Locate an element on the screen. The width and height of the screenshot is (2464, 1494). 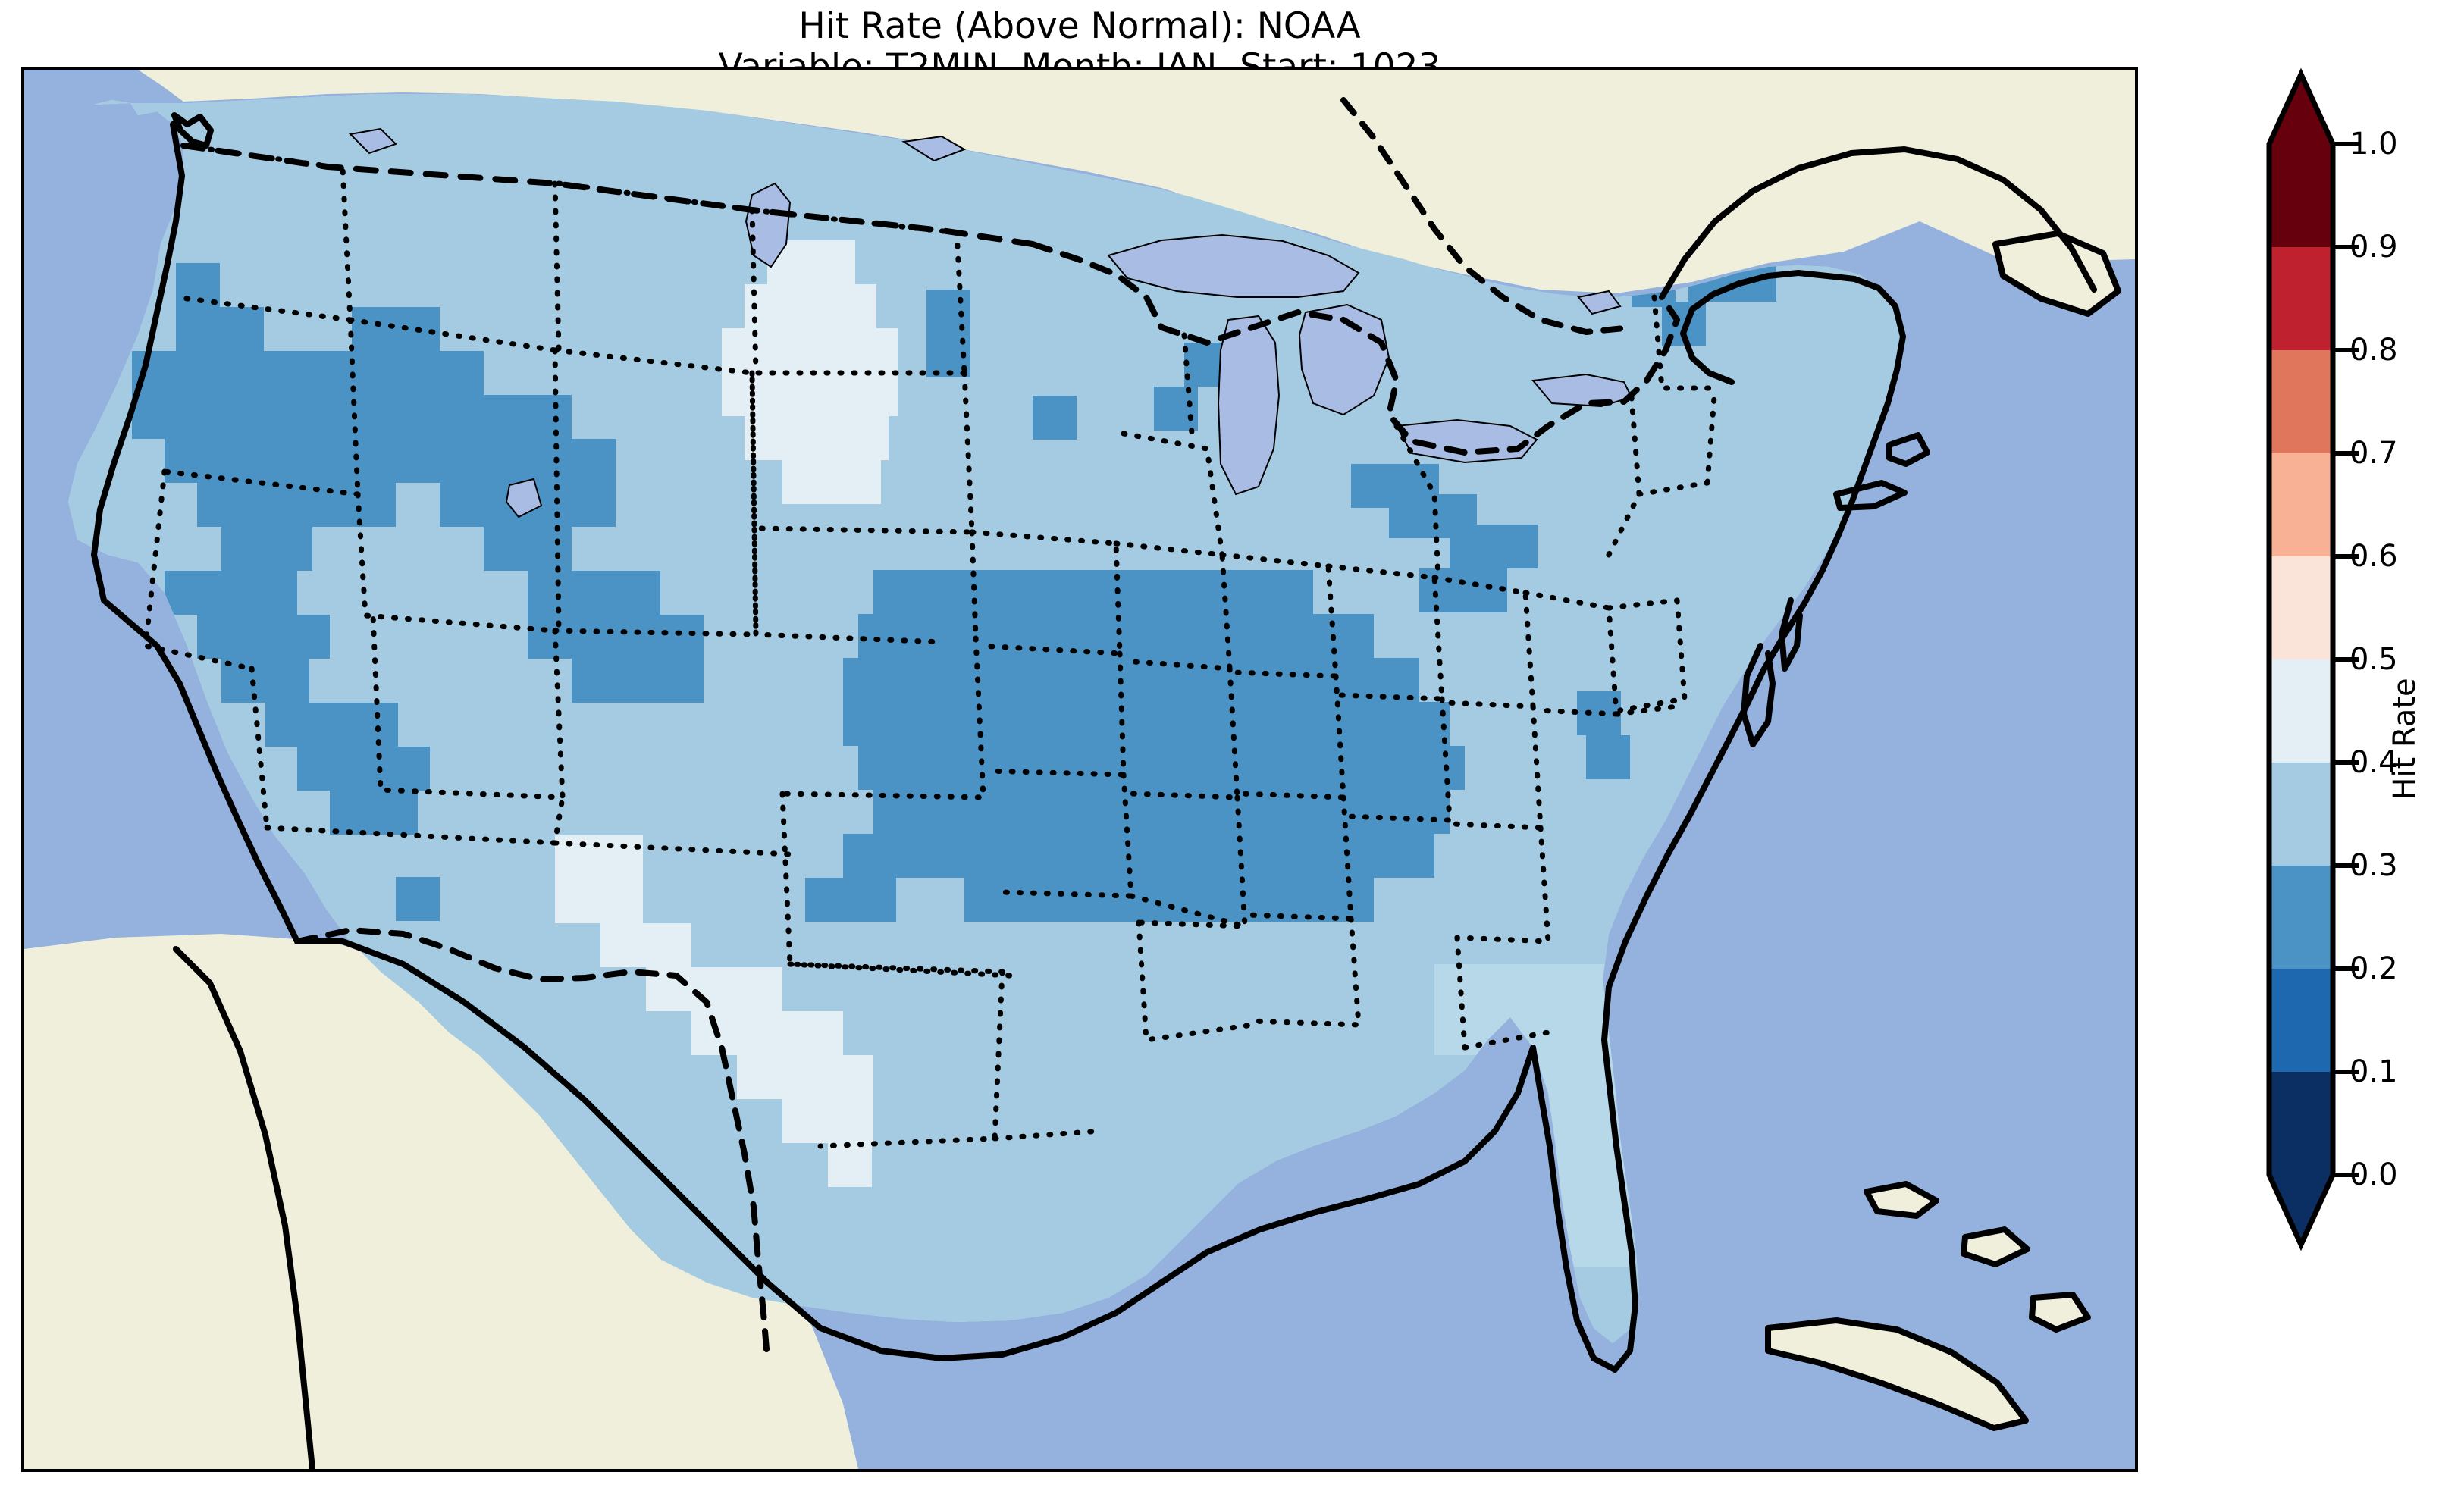
lake-great-salt is located at coordinates (524, 498).